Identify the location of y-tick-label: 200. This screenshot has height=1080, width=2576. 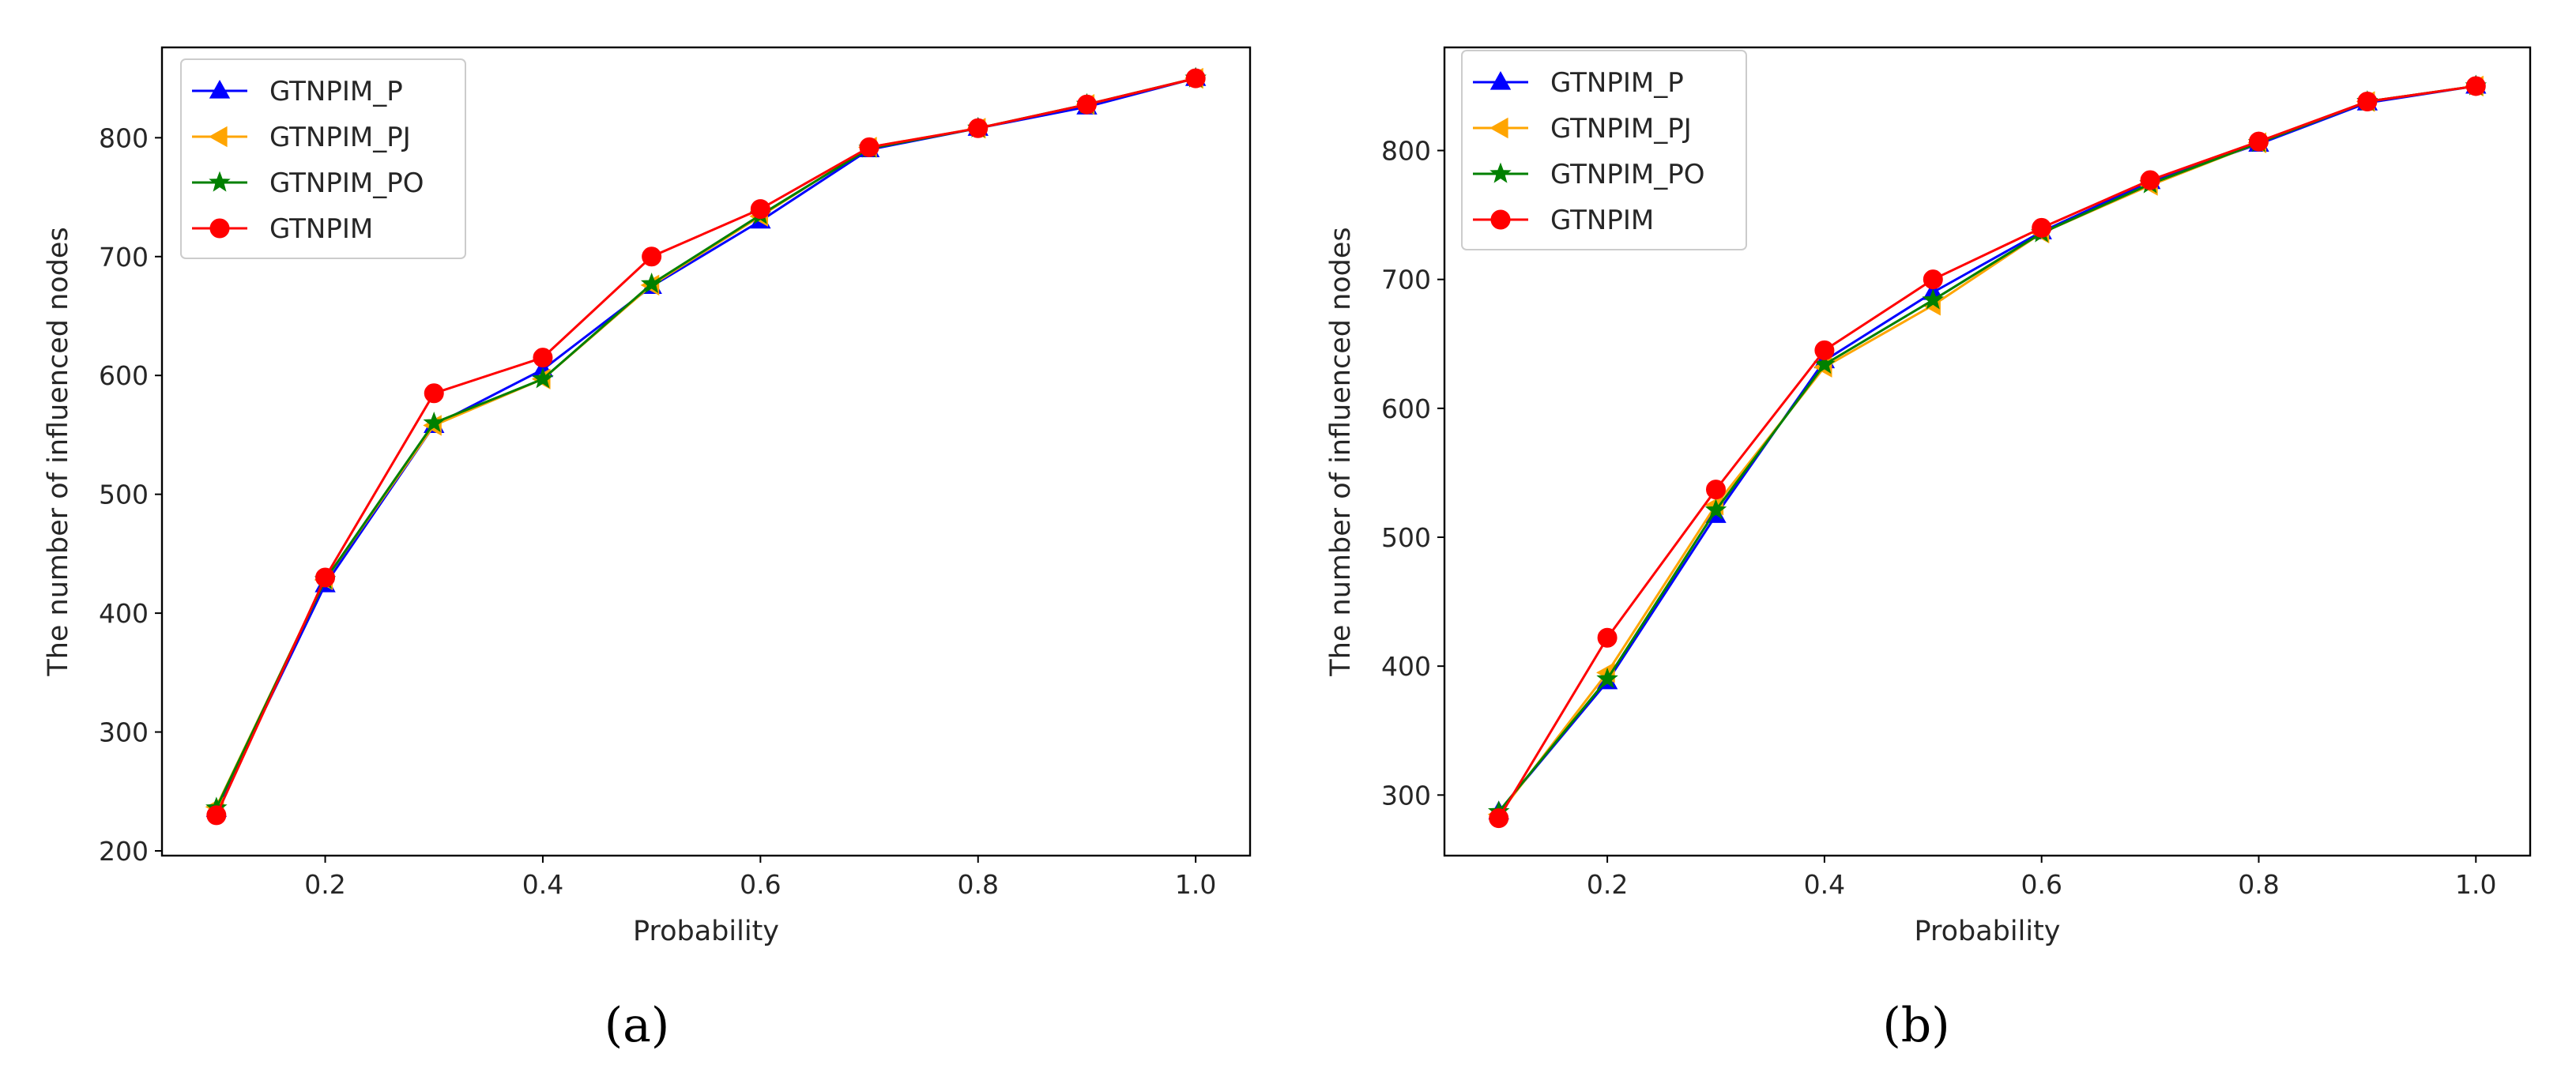
(124, 851).